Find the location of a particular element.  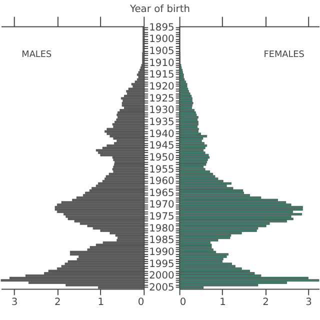

y-tick-label: 1910 is located at coordinates (161, 63).